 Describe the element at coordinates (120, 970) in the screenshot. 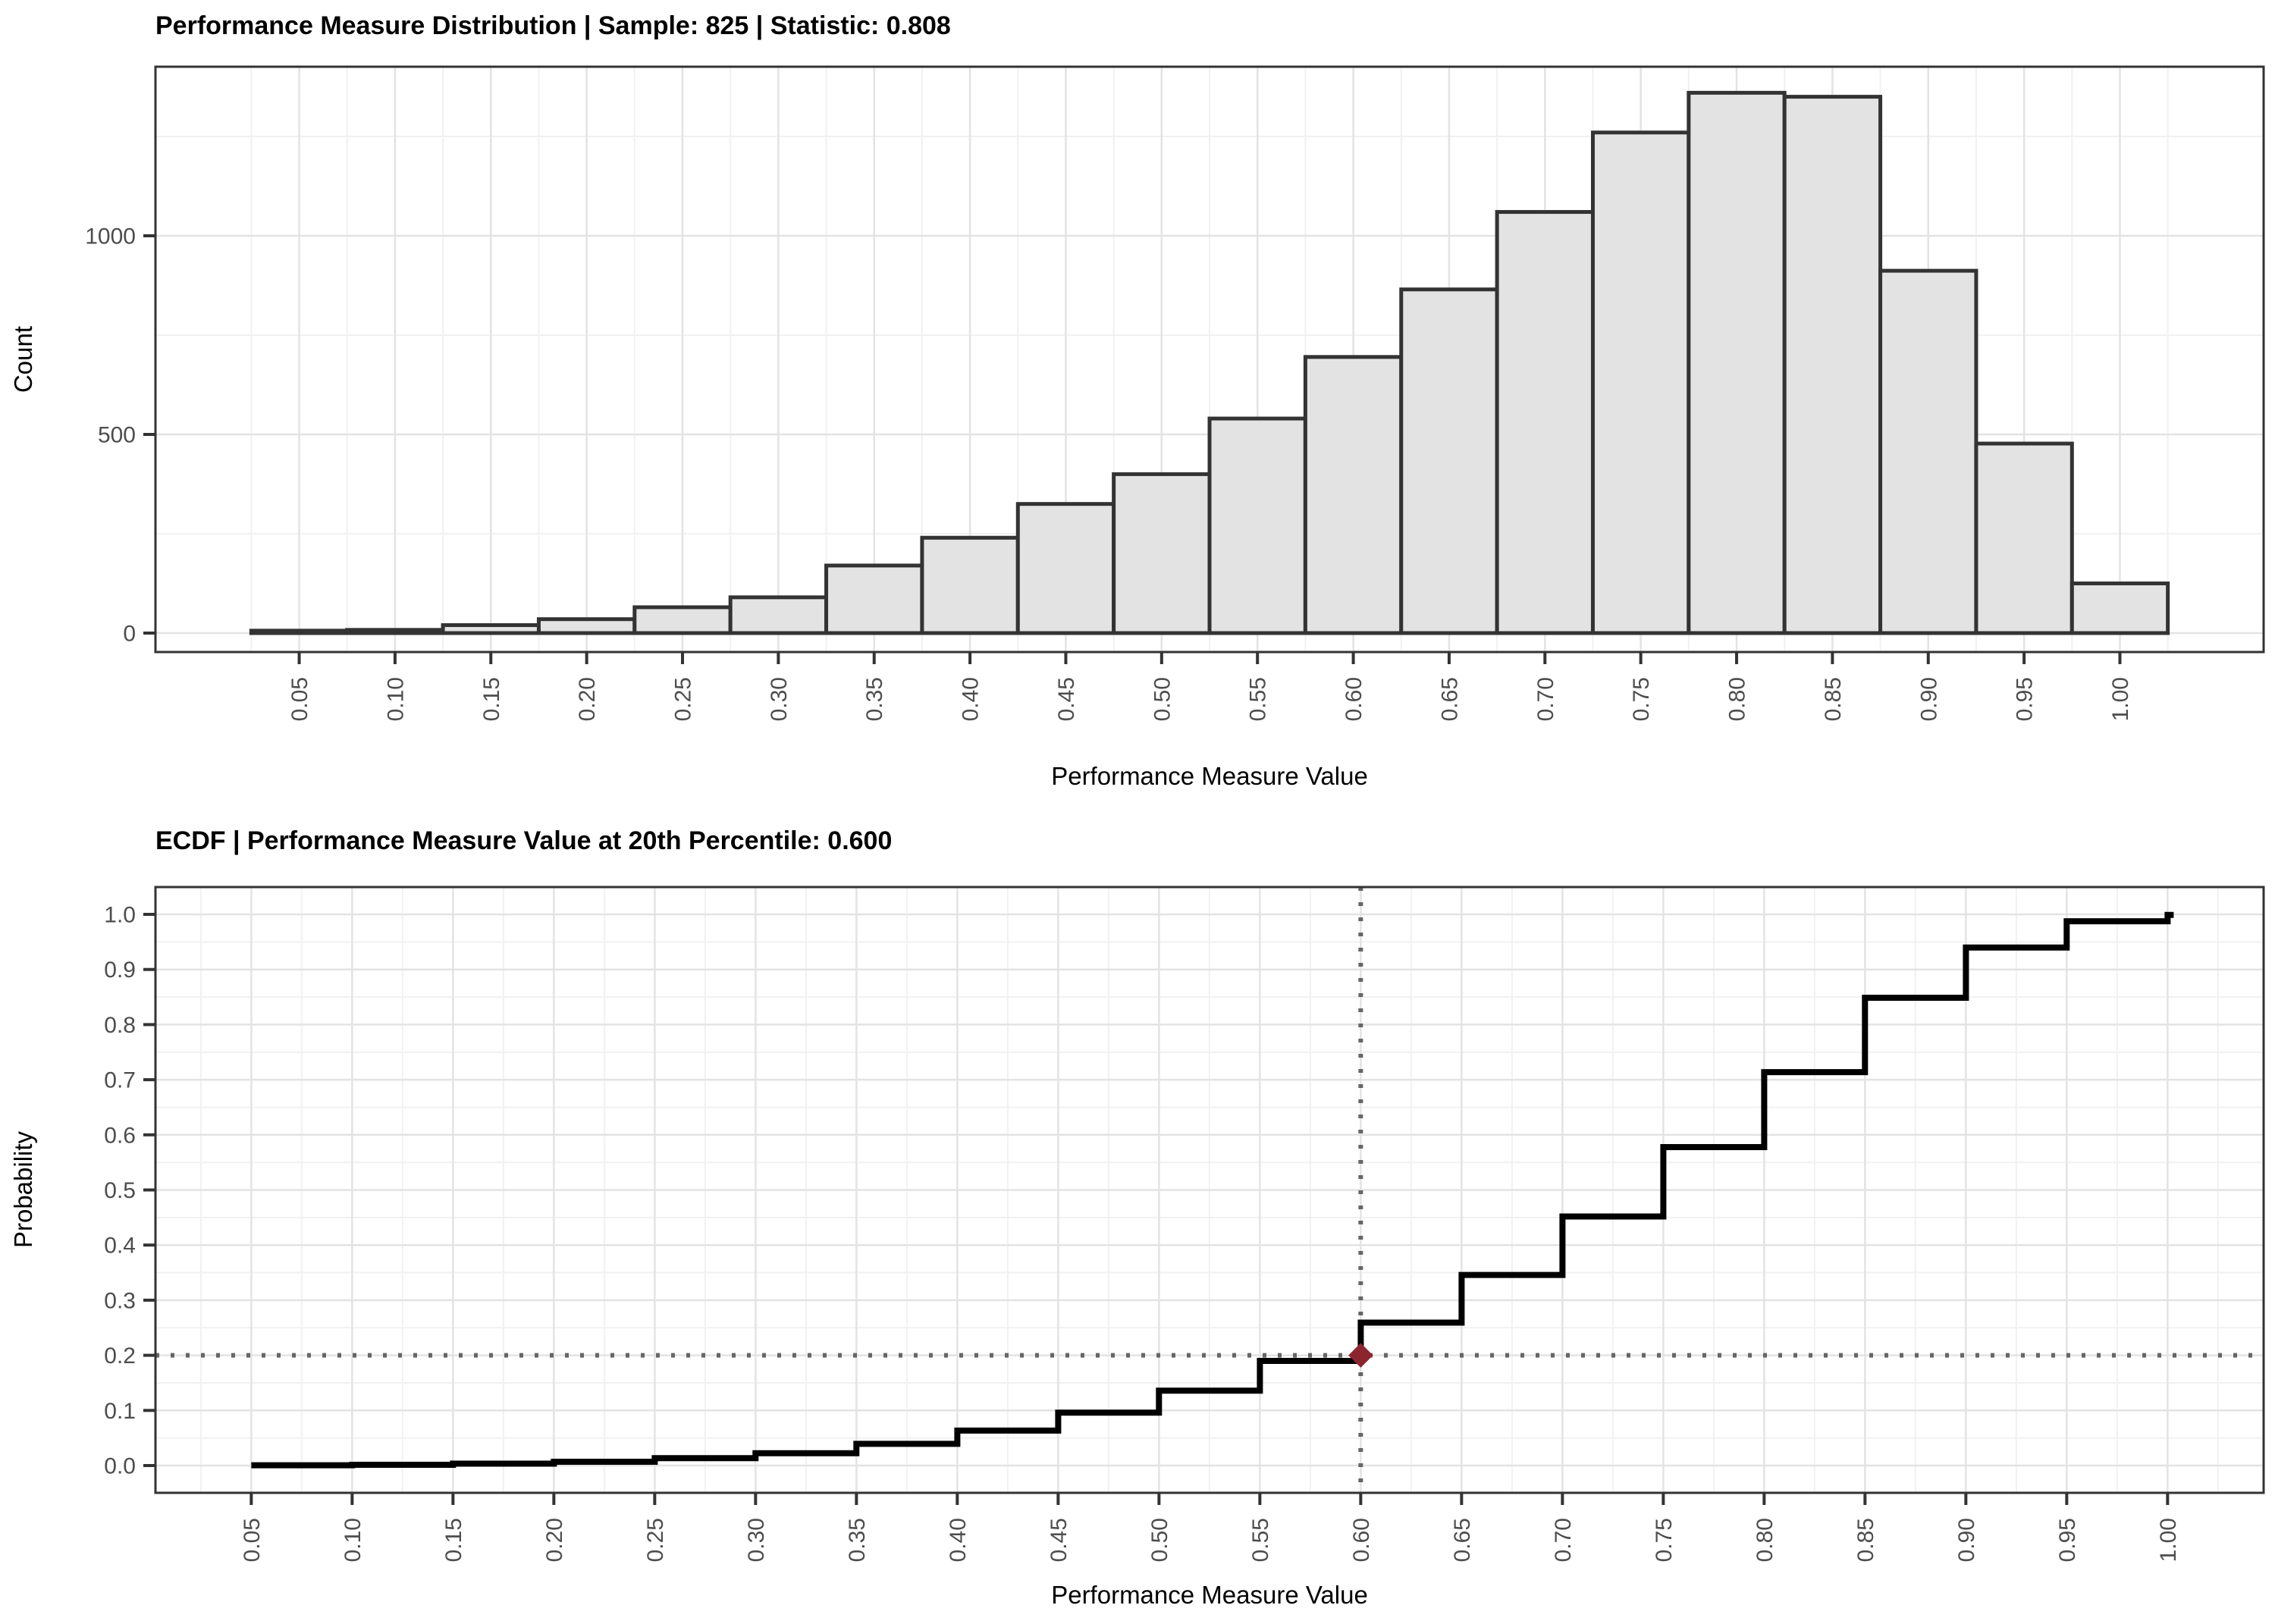

I see `y-tick-label: 0.9` at that location.